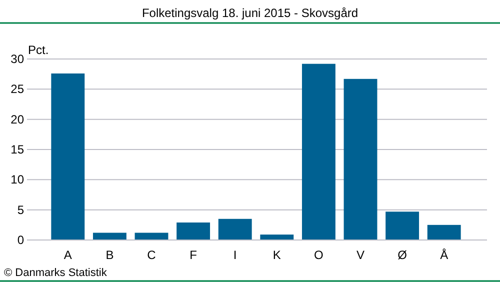 This screenshot has width=500, height=282. What do you see at coordinates (38, 50) in the screenshot?
I see `y-axis-title: Pct.` at bounding box center [38, 50].